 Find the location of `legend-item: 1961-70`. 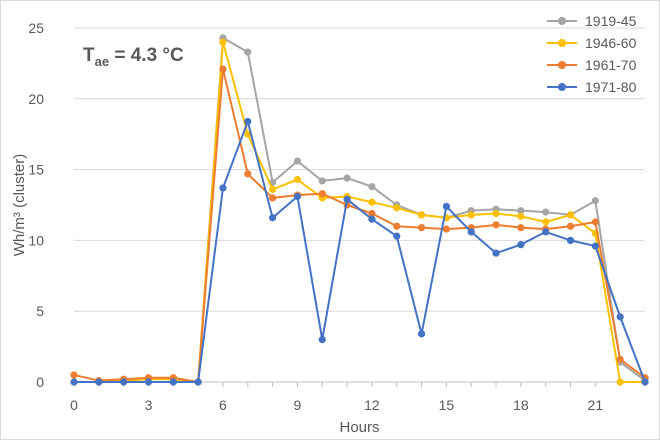

legend-item: 1961-70 is located at coordinates (592, 65).